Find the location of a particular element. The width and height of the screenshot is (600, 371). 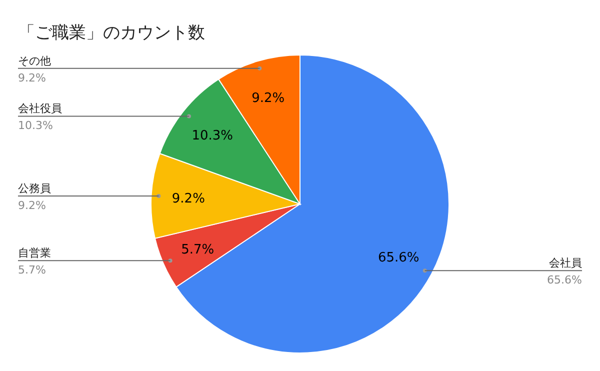

text: 65.6% is located at coordinates (564, 280).